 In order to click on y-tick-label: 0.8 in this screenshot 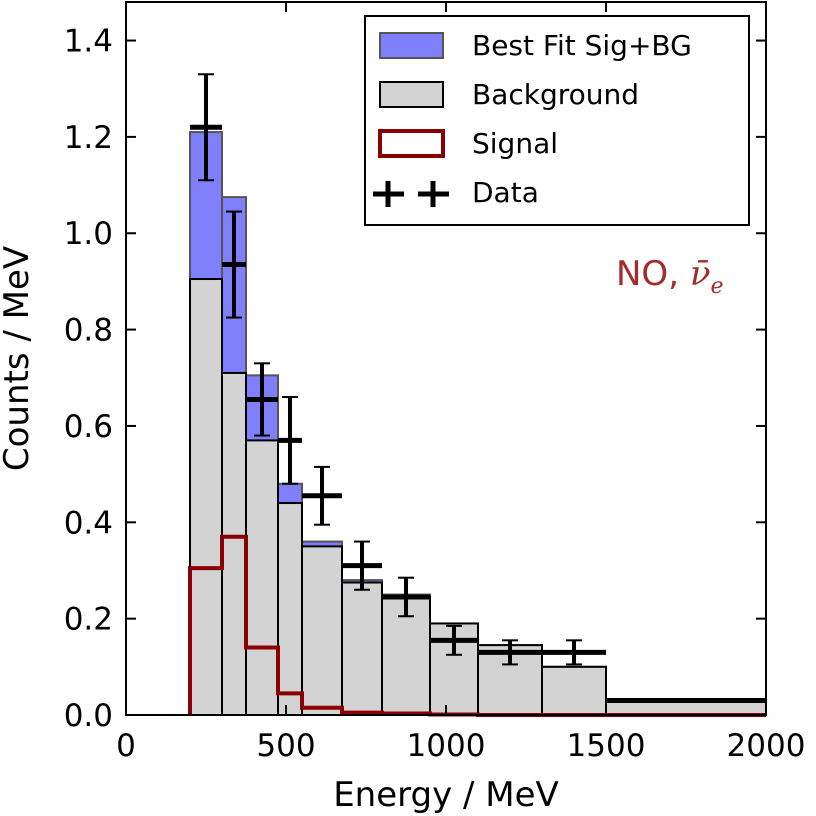, I will do `click(88, 331)`.